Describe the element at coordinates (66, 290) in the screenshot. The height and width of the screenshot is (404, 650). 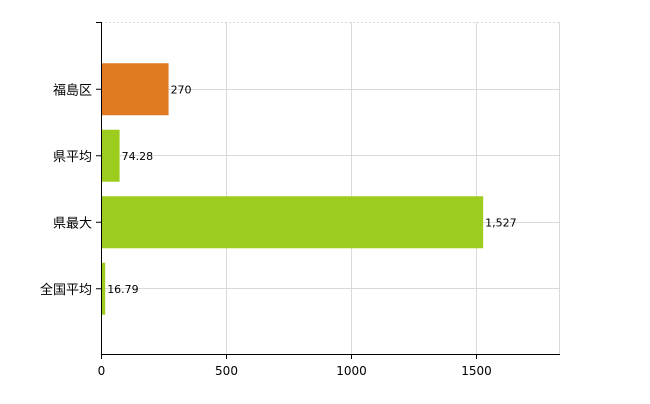
I see `category-label: 全国平均` at that location.